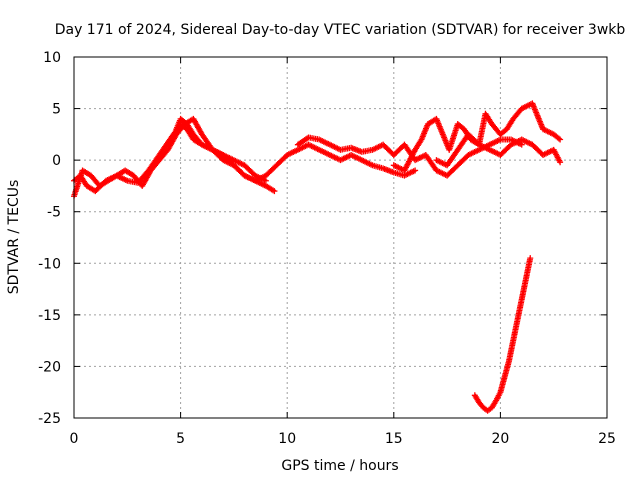 The height and width of the screenshot is (480, 640). I want to click on x-tick-label: 0, so click(74, 439).